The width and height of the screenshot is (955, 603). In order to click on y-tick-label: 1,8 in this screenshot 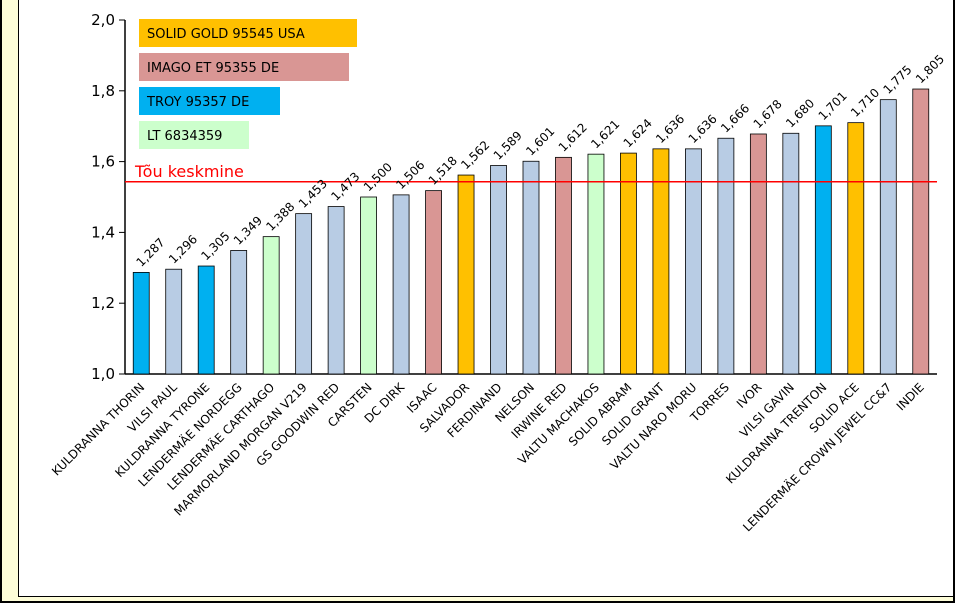, I will do `click(103, 91)`.